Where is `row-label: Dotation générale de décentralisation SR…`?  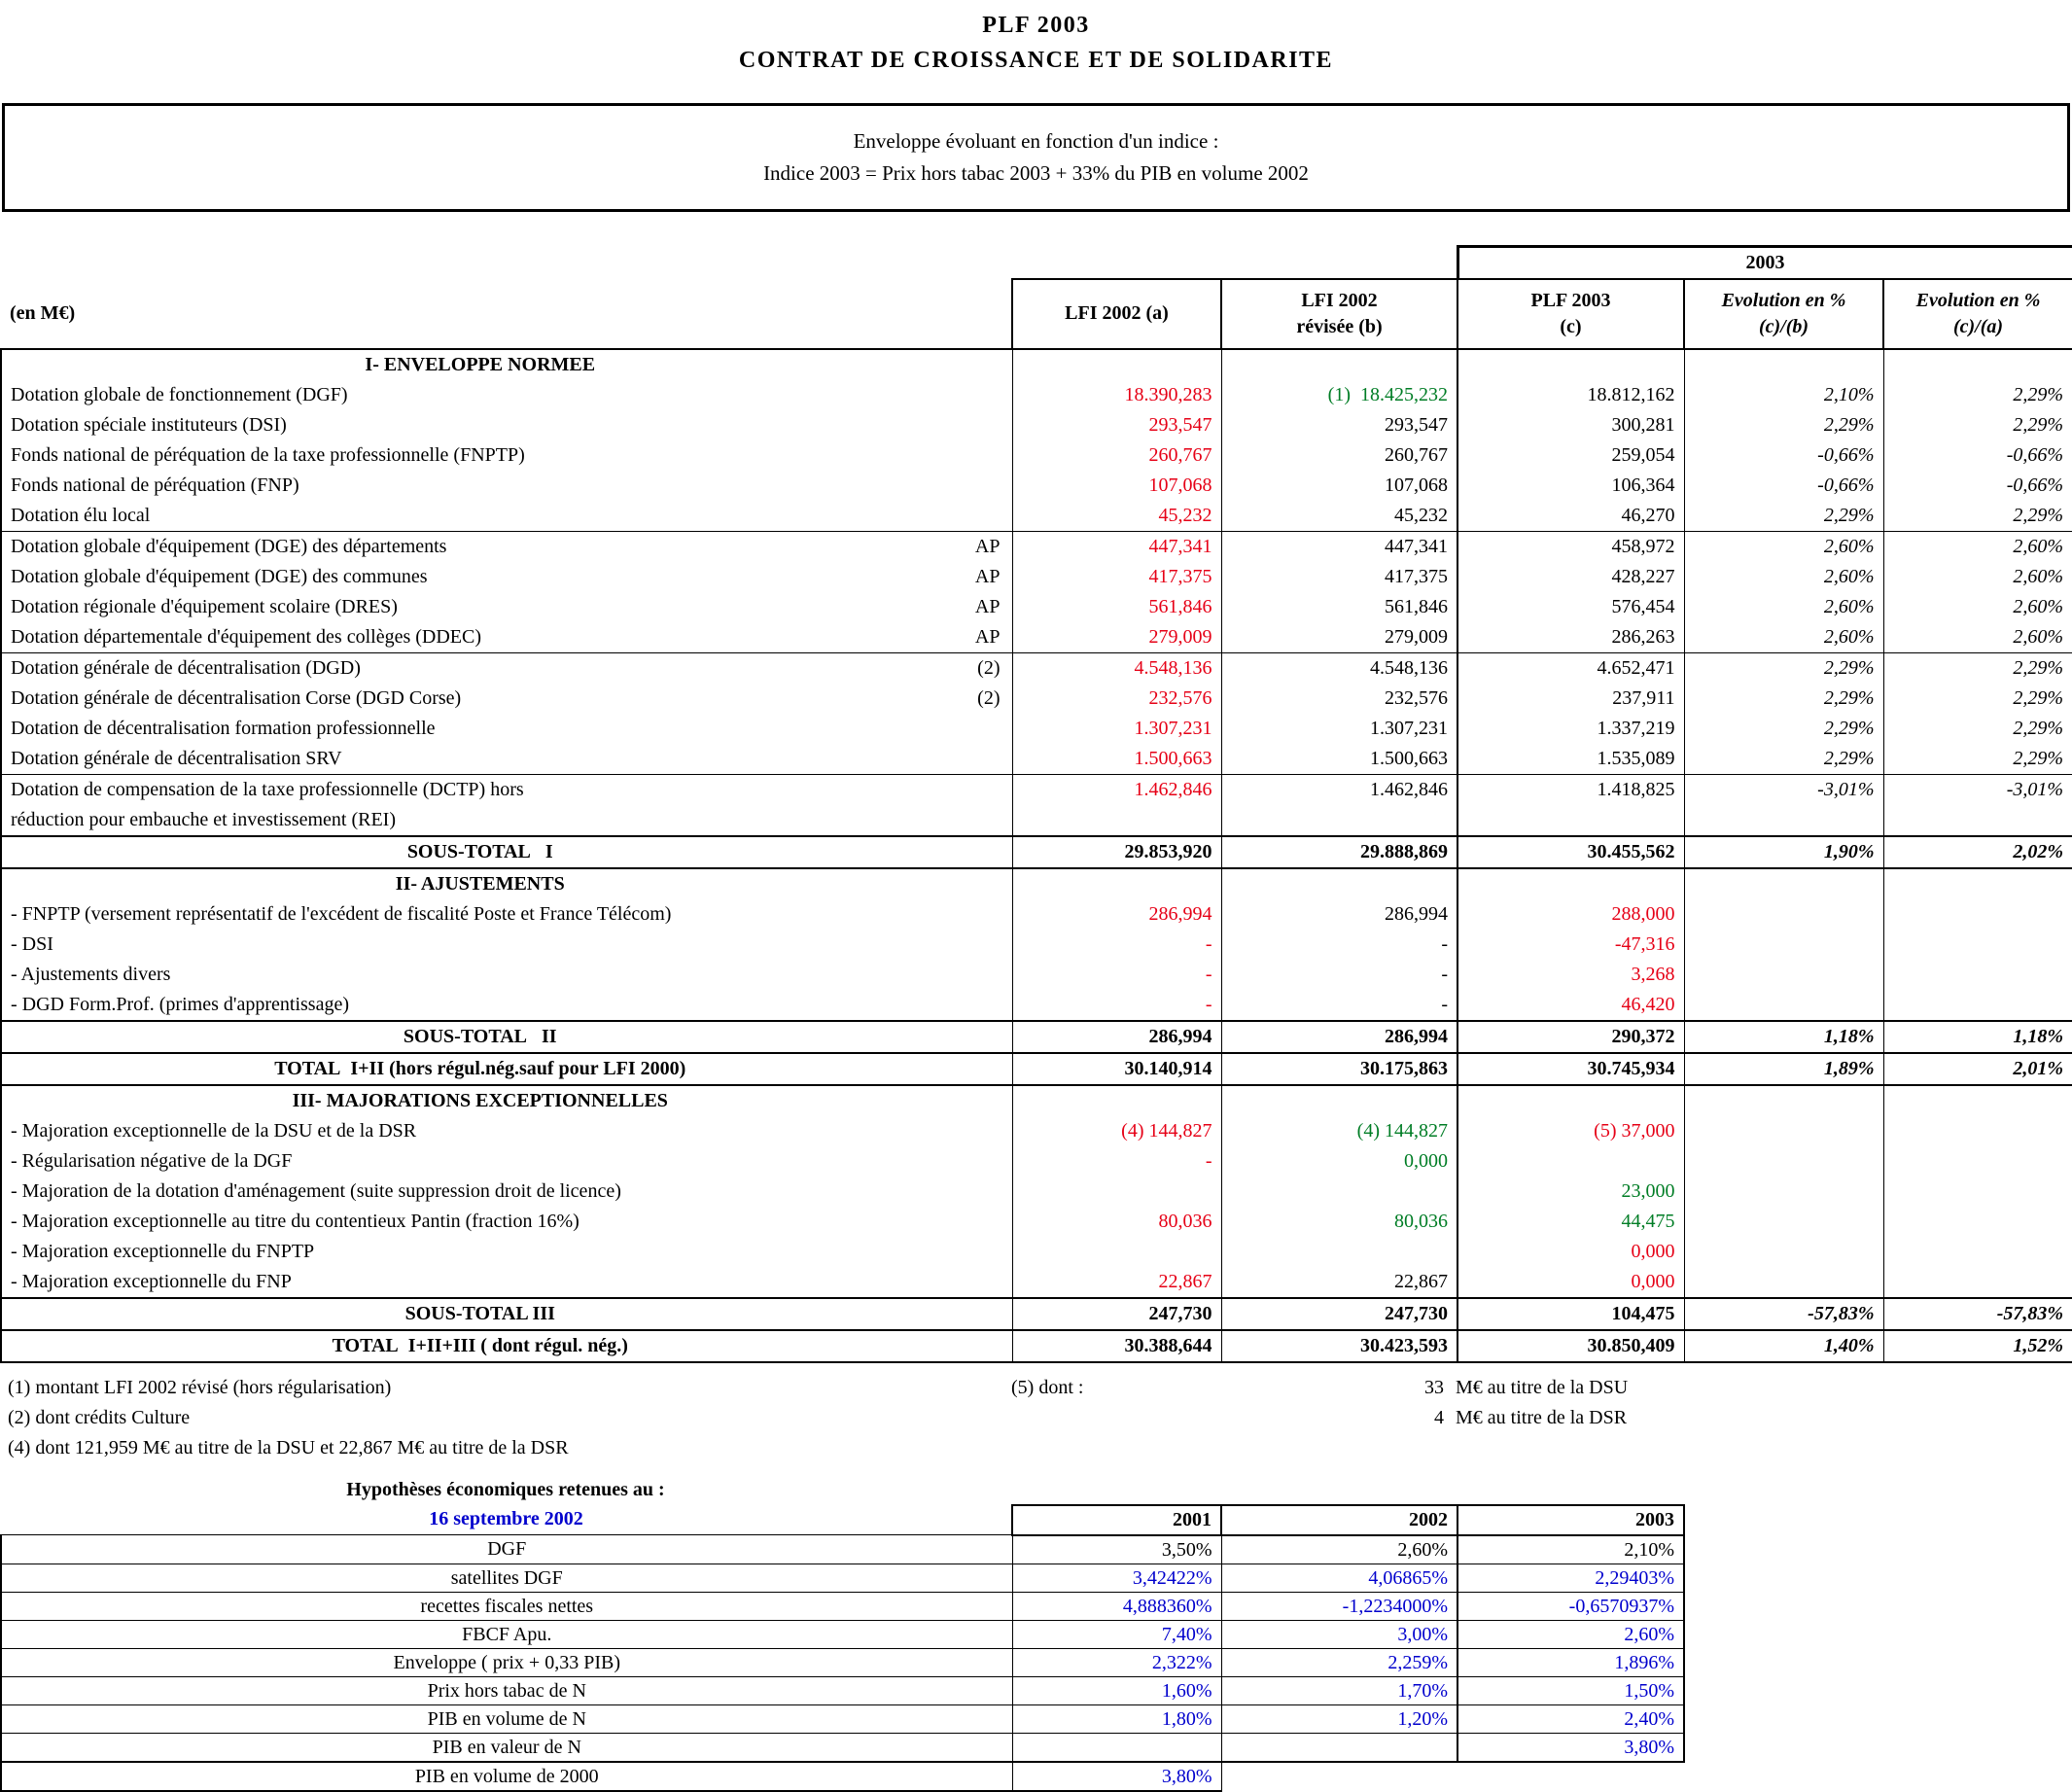
row-label: Dotation générale de décentralisation SR… is located at coordinates (506, 758).